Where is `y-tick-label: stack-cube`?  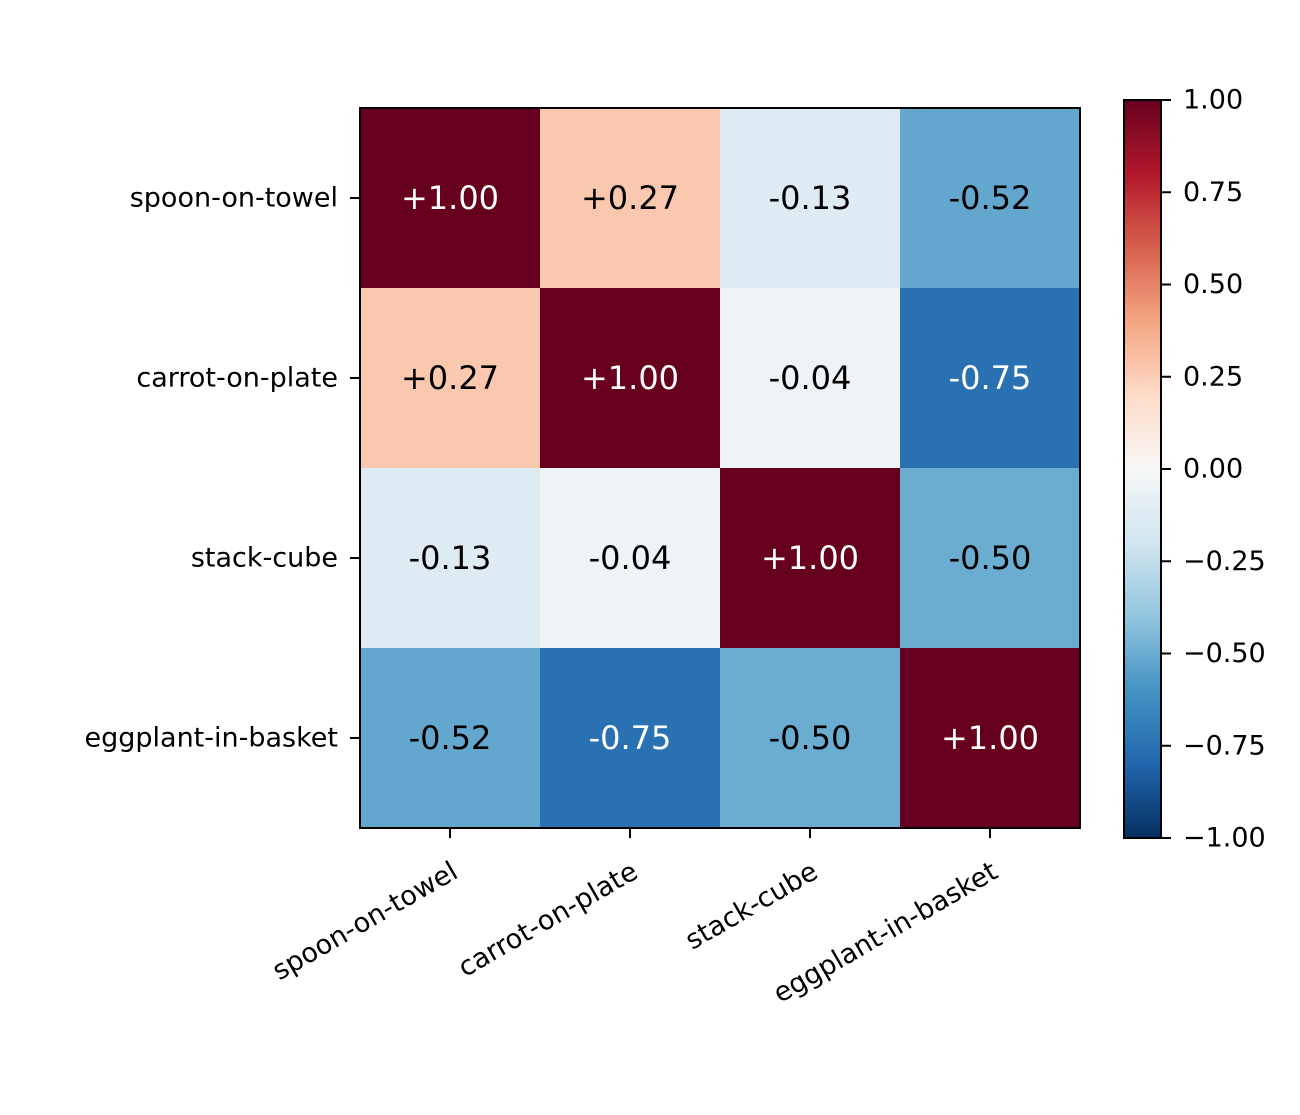
y-tick-label: stack-cube is located at coordinates (264, 558).